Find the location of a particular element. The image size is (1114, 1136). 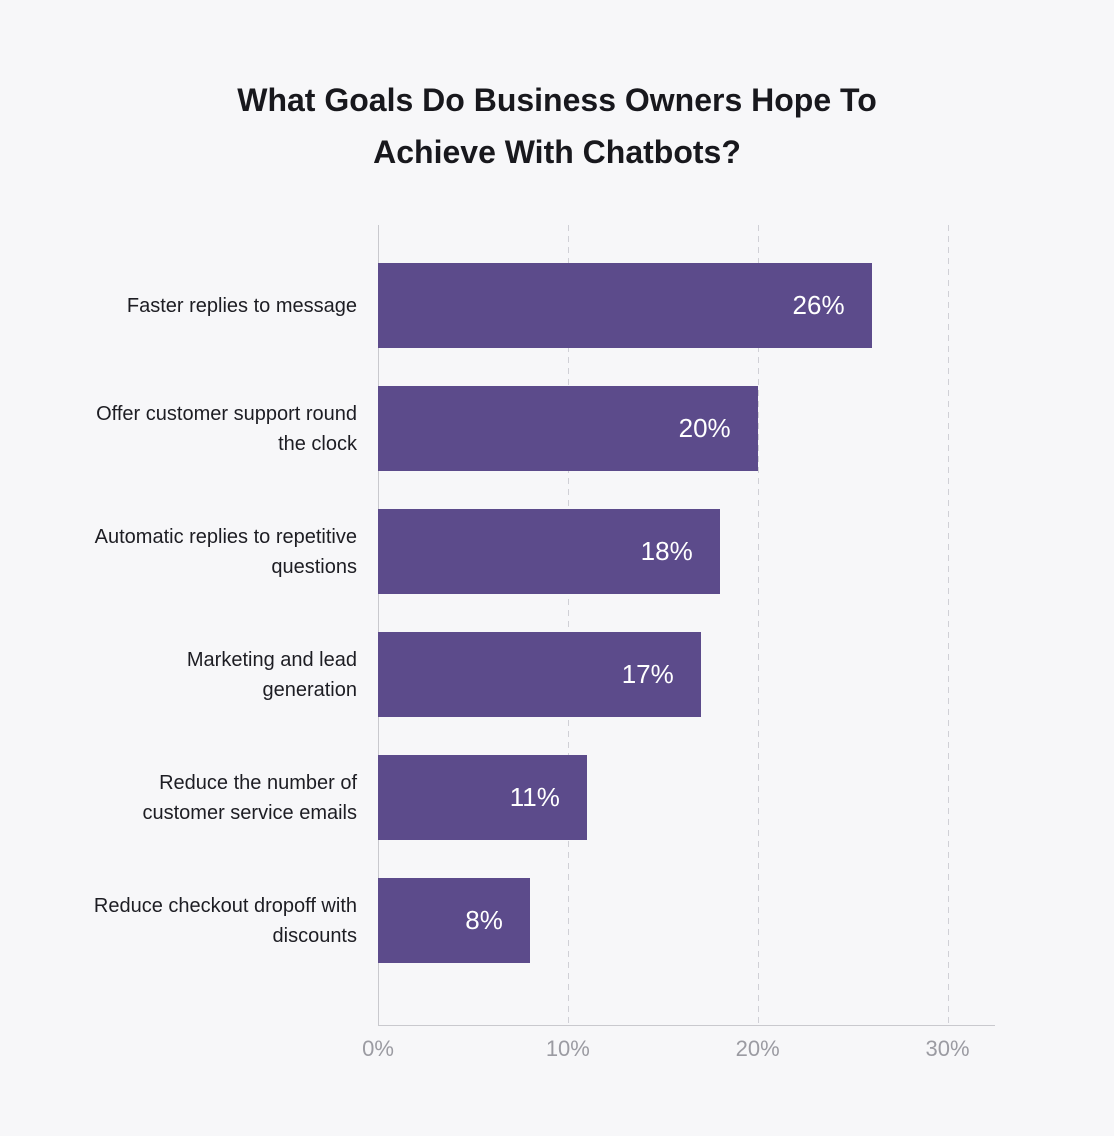

category-label: Faster replies to message is located at coordinates (178, 306).